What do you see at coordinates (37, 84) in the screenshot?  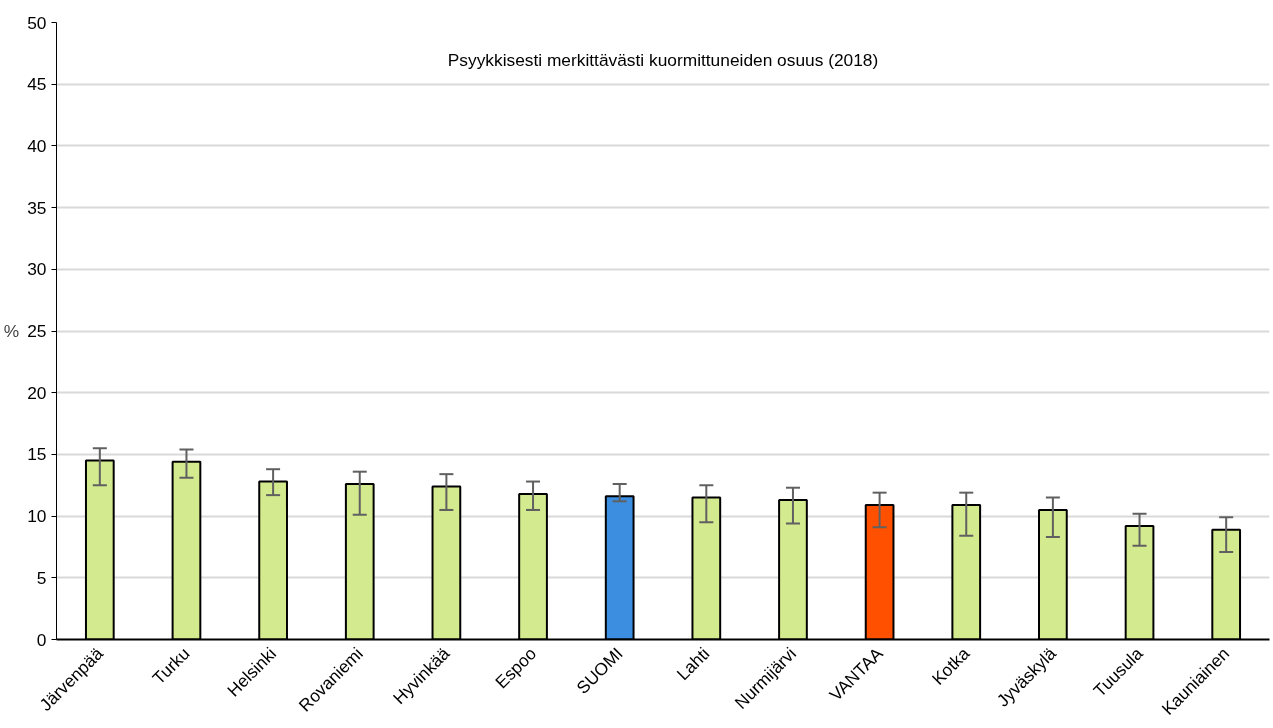 I see `y-tick-label: 45` at bounding box center [37, 84].